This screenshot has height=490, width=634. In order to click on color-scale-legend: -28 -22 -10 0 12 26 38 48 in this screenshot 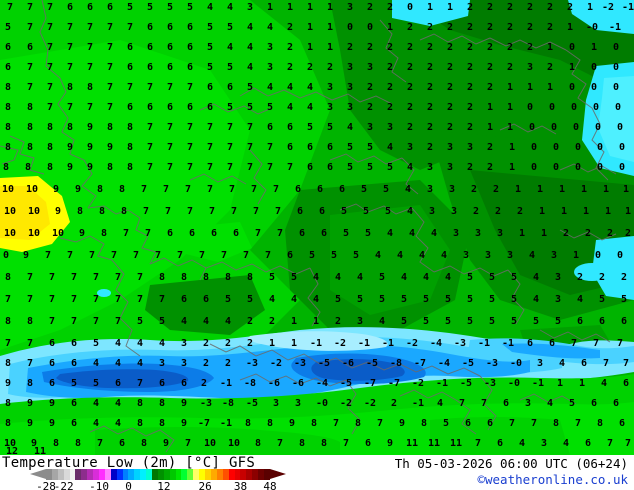, I will do `click(158, 479)`.